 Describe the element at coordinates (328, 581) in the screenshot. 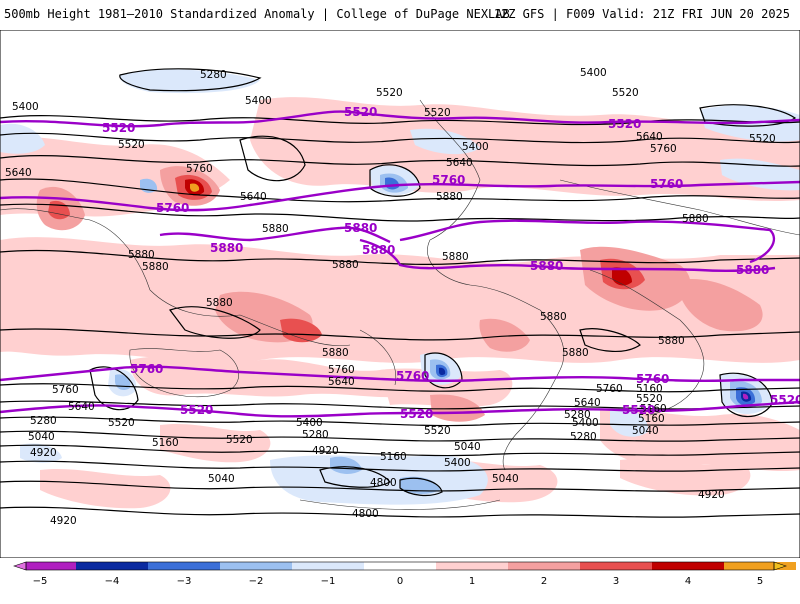

I see `colorbar-tick-label: −1` at that location.